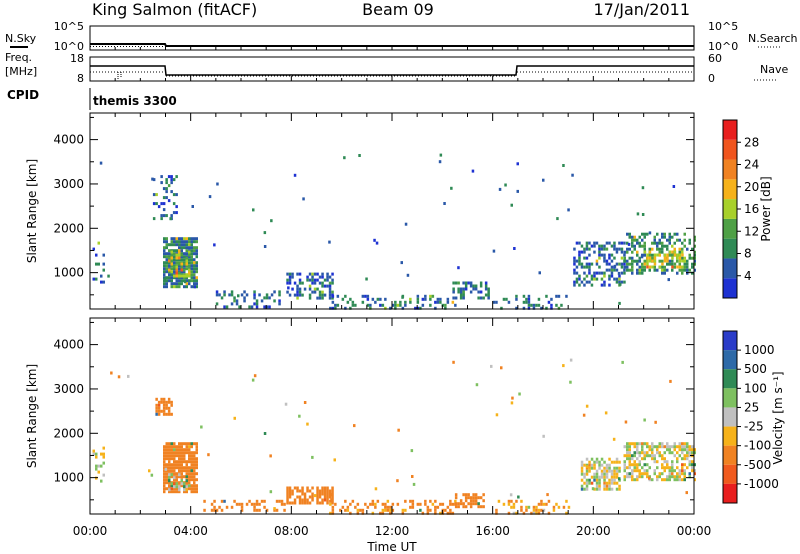 Image resolution: width=800 pixels, height=554 pixels. Describe the element at coordinates (68, 140) in the screenshot. I see `y-tick-label: 4000` at that location.